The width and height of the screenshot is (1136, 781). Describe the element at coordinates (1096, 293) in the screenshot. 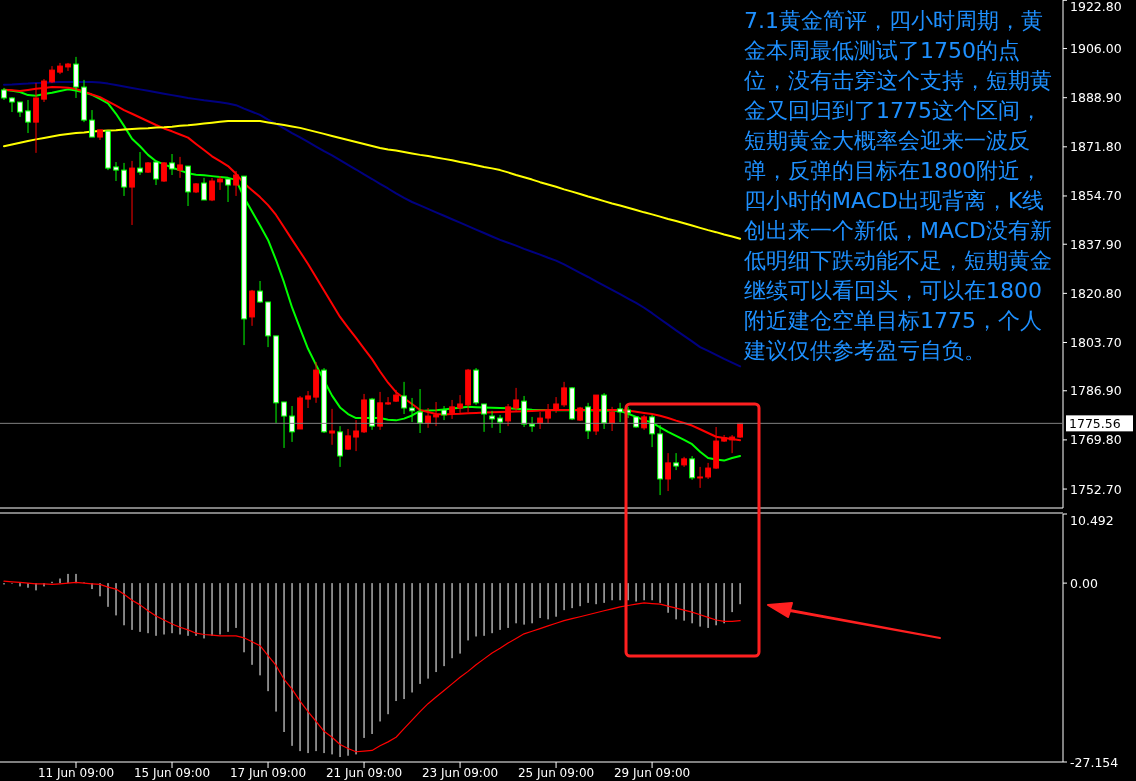

I see `y-tick-label: 1820.80` at that location.